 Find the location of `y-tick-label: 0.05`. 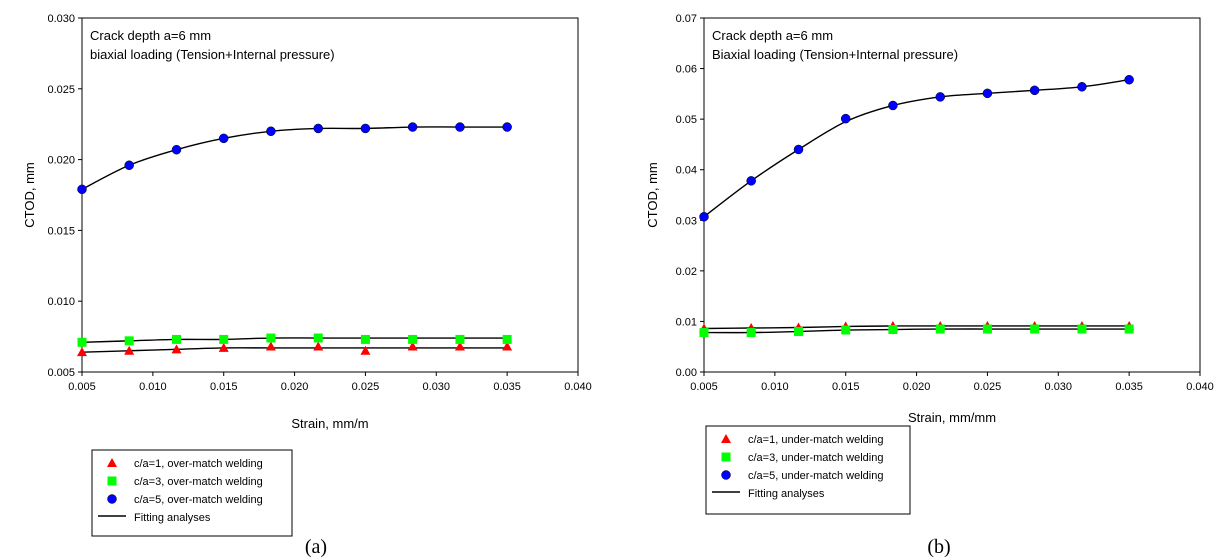

y-tick-label: 0.05 is located at coordinates (686, 120).